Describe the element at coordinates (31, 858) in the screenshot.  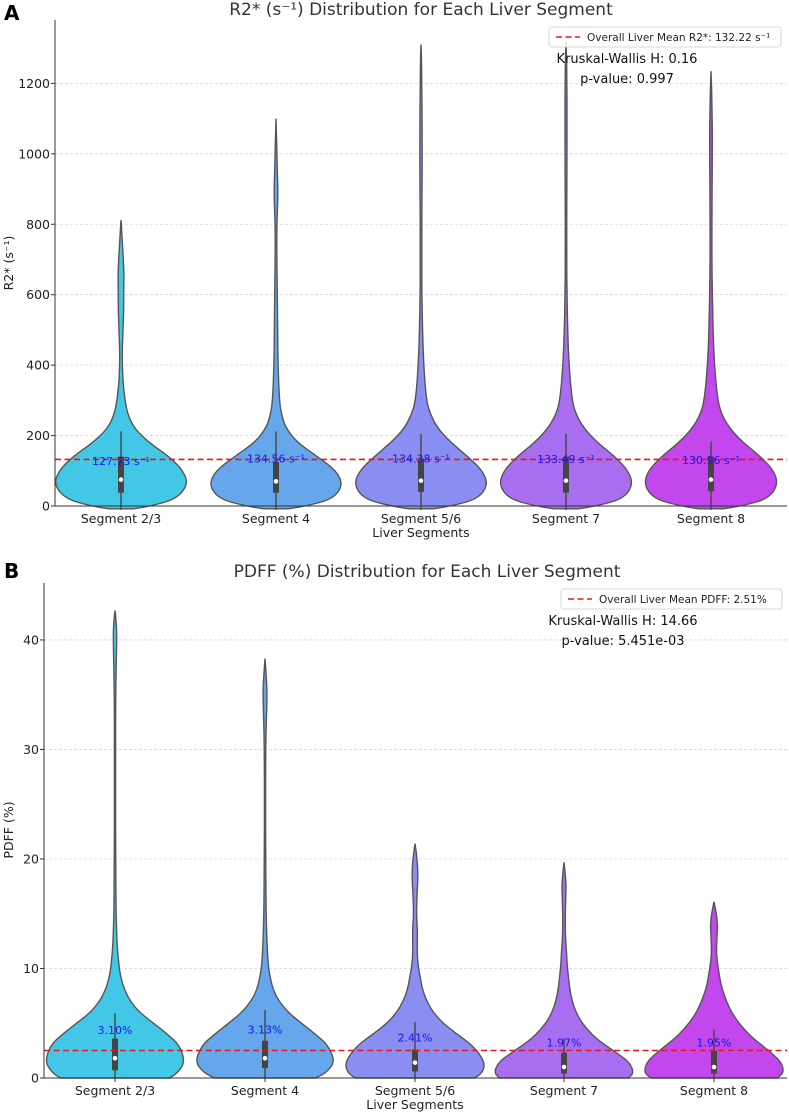
I see `panel-b-y-tick-label: 20` at that location.